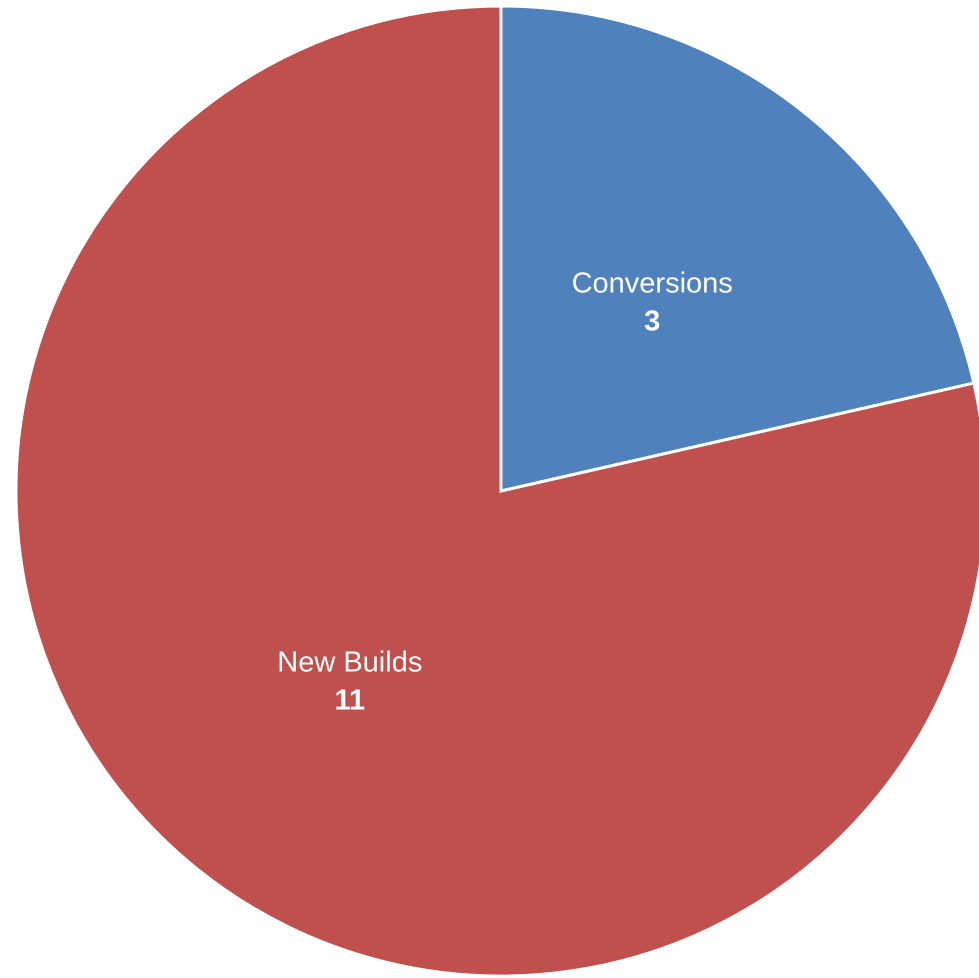  I want to click on data-label-value-new-builds: 11, so click(349, 701).